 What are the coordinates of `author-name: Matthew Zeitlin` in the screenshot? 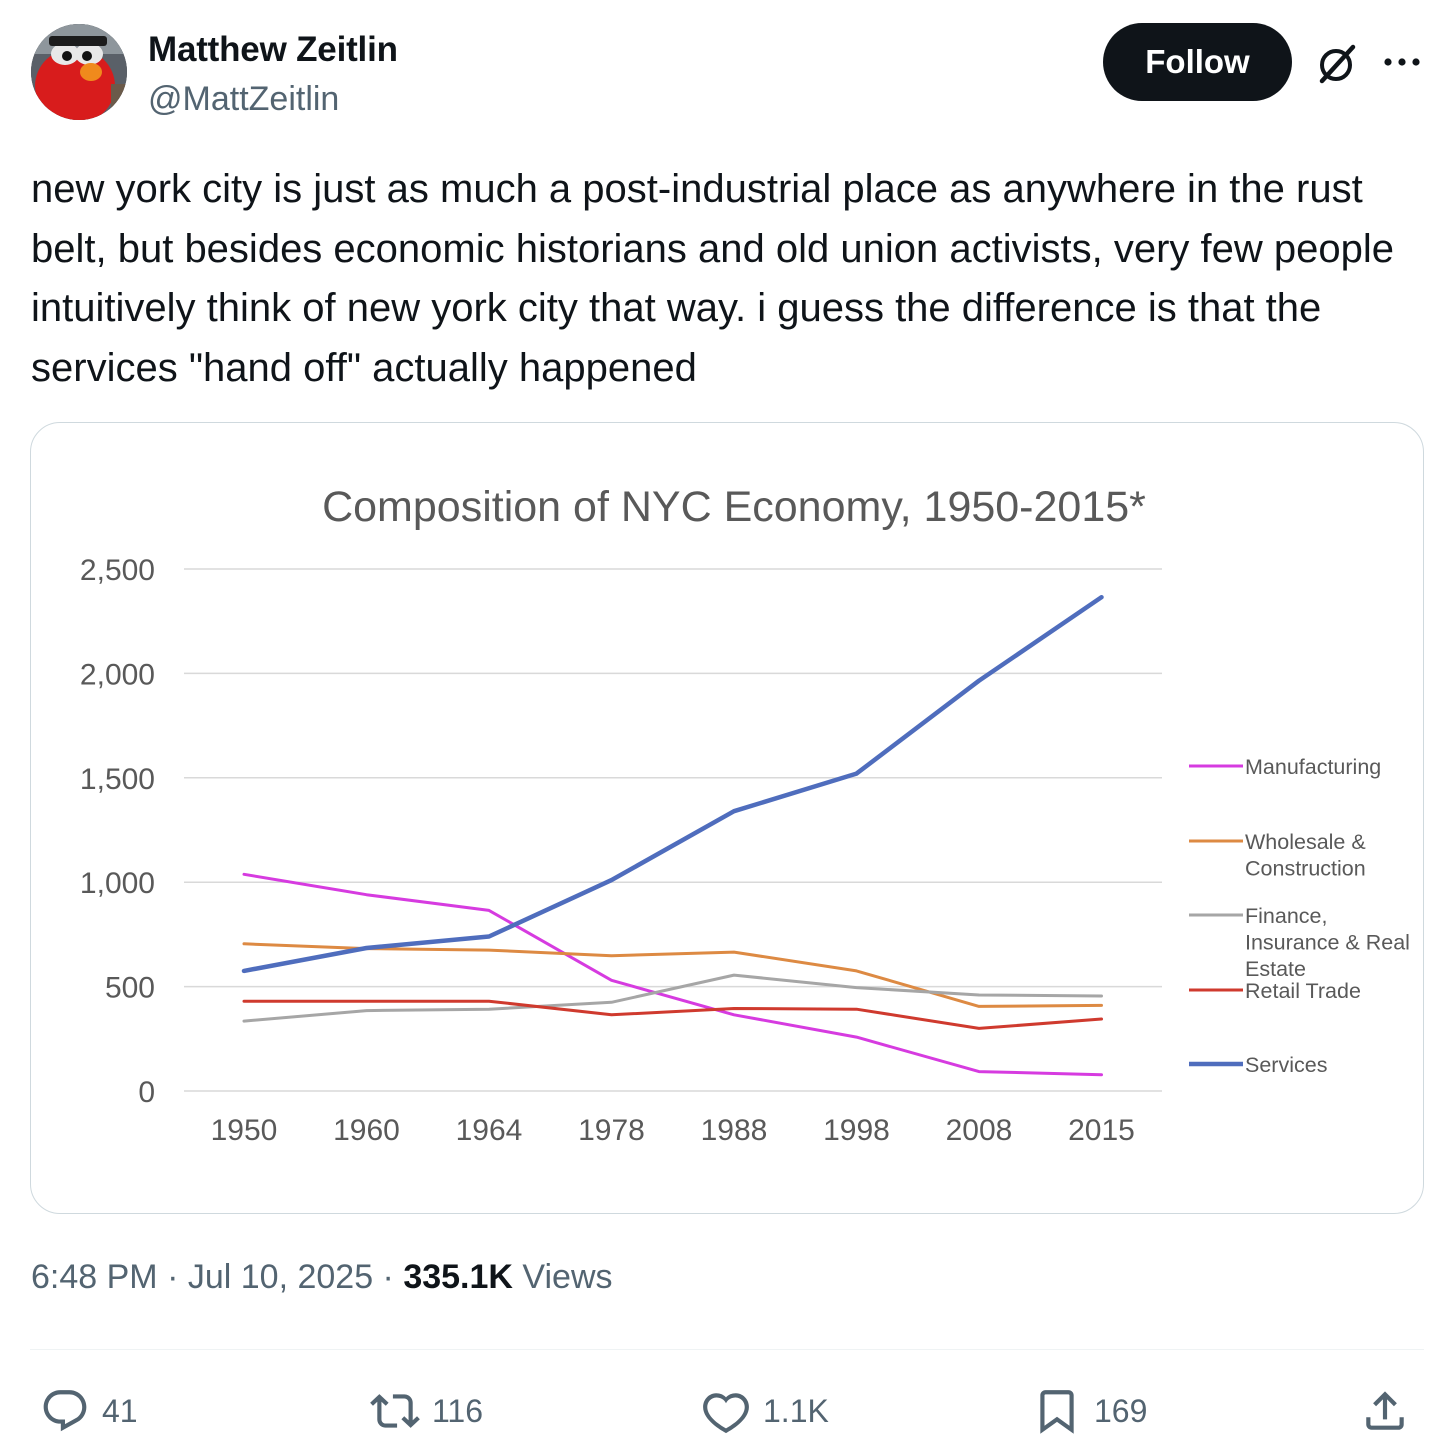 It's located at (273, 49).